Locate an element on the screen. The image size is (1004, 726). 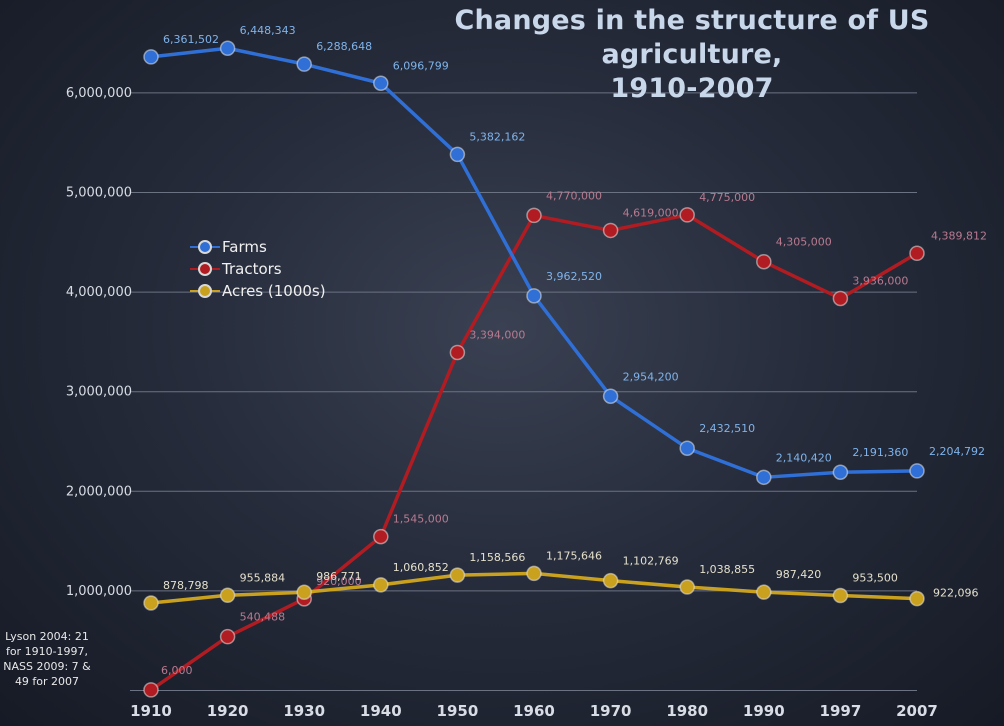
x-tick-label: 1960 is located at coordinates (534, 711).